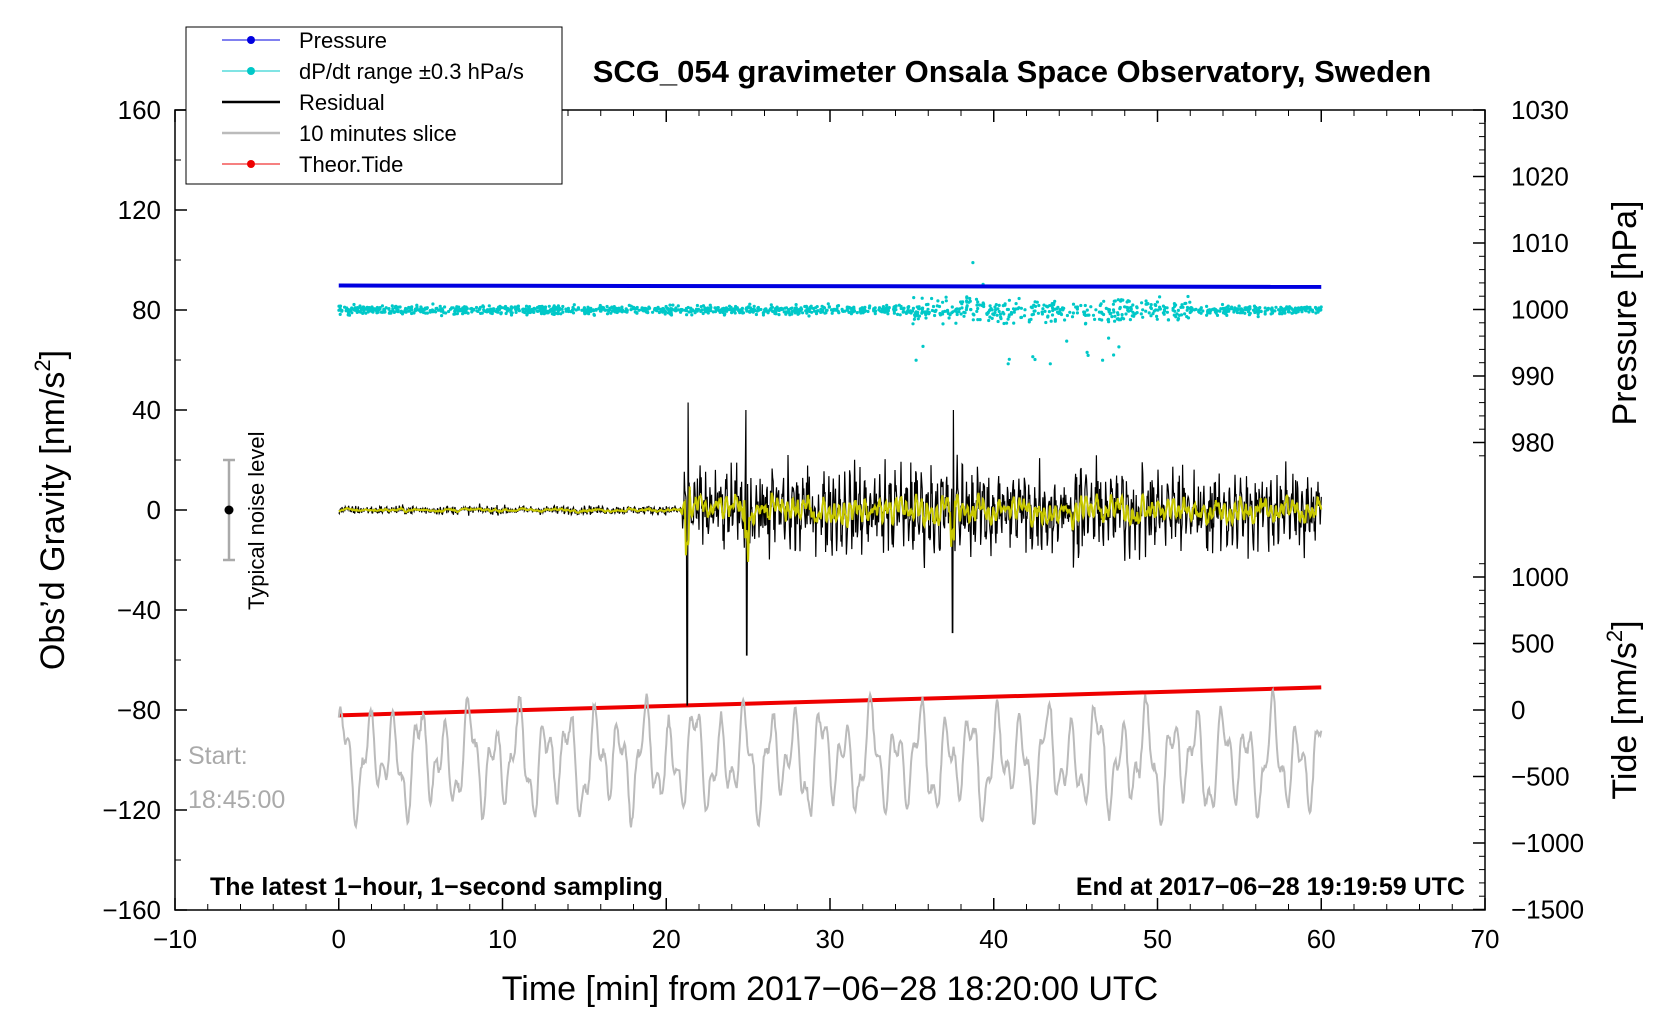 Image resolution: width=1676 pixels, height=1020 pixels. I want to click on y-tick-label: −80, so click(139, 710).